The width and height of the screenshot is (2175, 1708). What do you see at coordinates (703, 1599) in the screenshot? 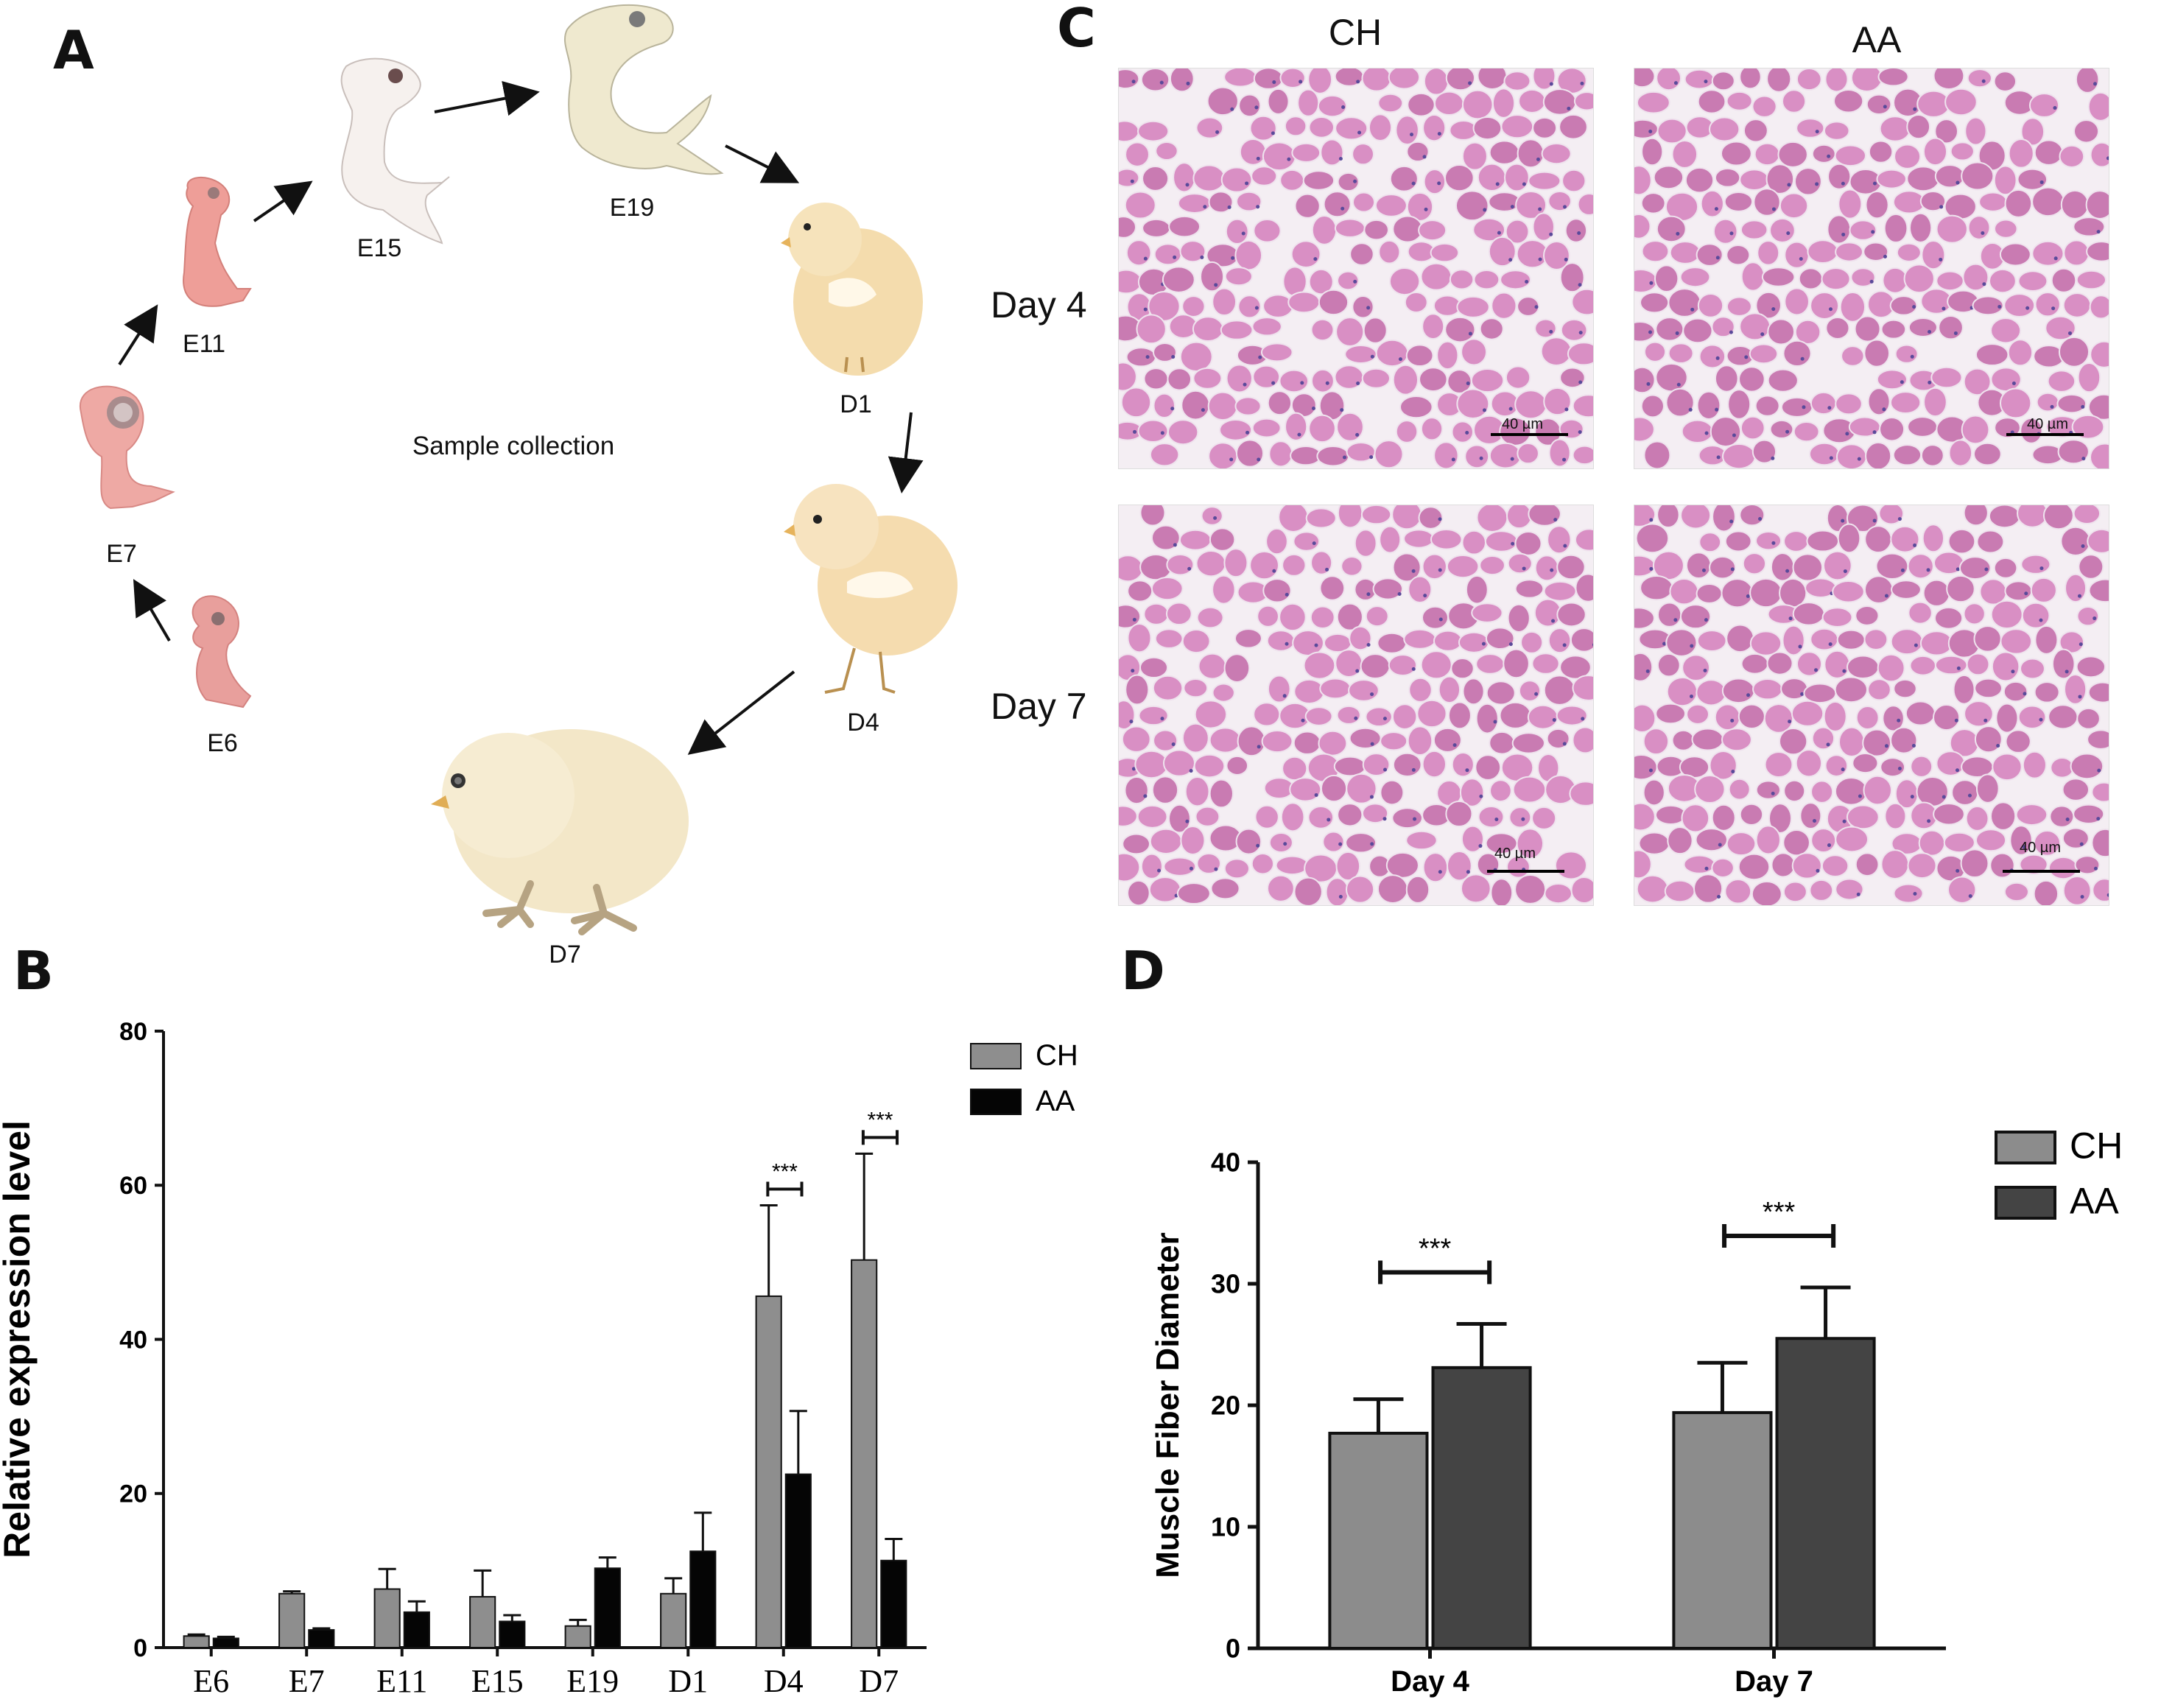
I see `bar` at bounding box center [703, 1599].